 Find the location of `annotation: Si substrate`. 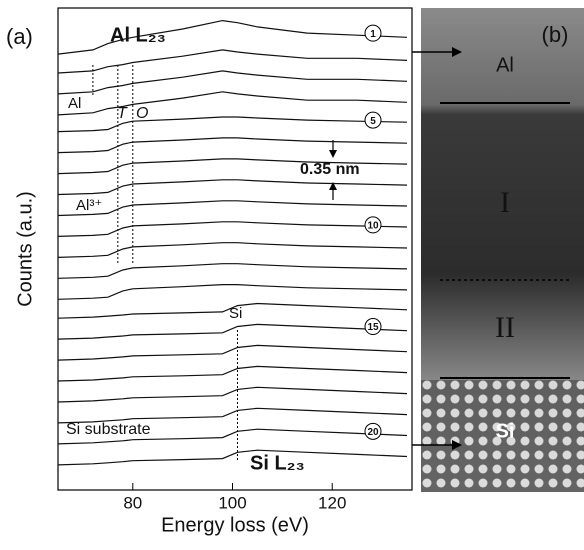

annotation: Si substrate is located at coordinates (108, 429).